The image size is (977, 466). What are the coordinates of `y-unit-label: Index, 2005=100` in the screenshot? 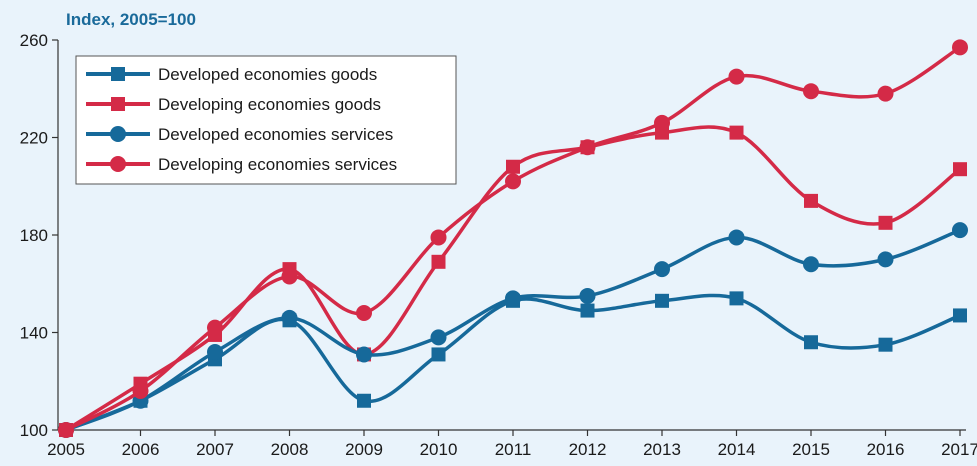 It's located at (131, 19).